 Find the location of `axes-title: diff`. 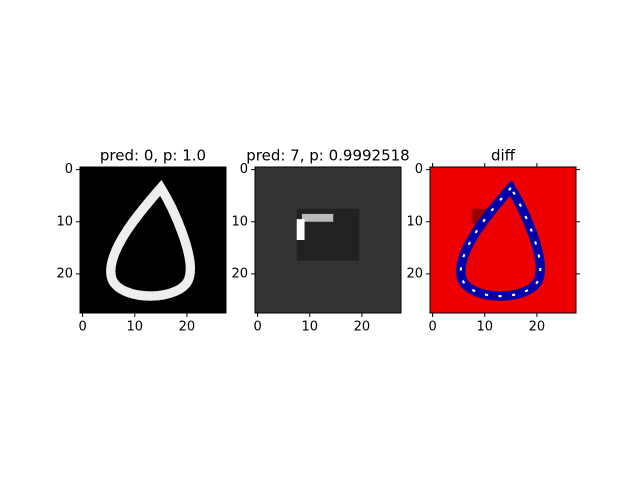

axes-title: diff is located at coordinates (503, 156).